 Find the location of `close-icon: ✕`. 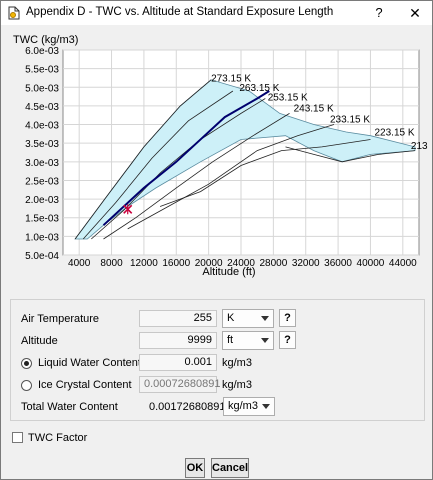

close-icon: ✕ is located at coordinates (415, 13).